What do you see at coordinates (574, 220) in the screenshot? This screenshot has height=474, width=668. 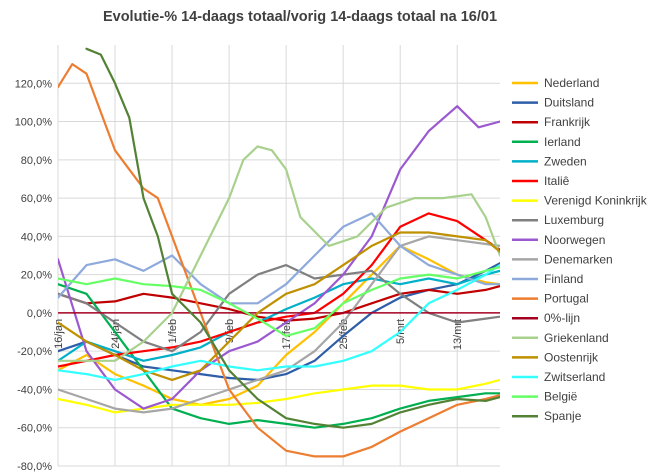 I see `legend-label: Luxemburg` at bounding box center [574, 220].